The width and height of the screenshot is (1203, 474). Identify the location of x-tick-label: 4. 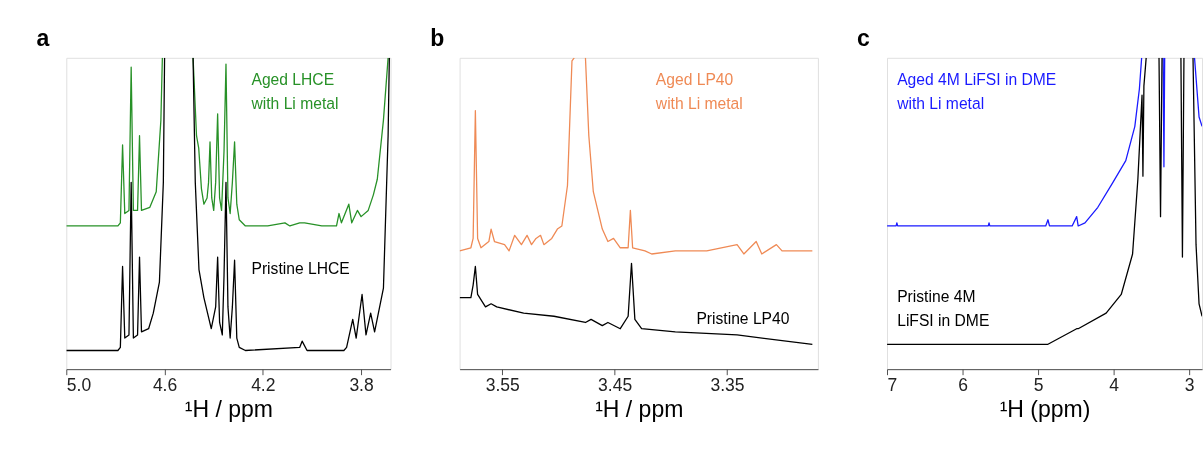
(1114, 384).